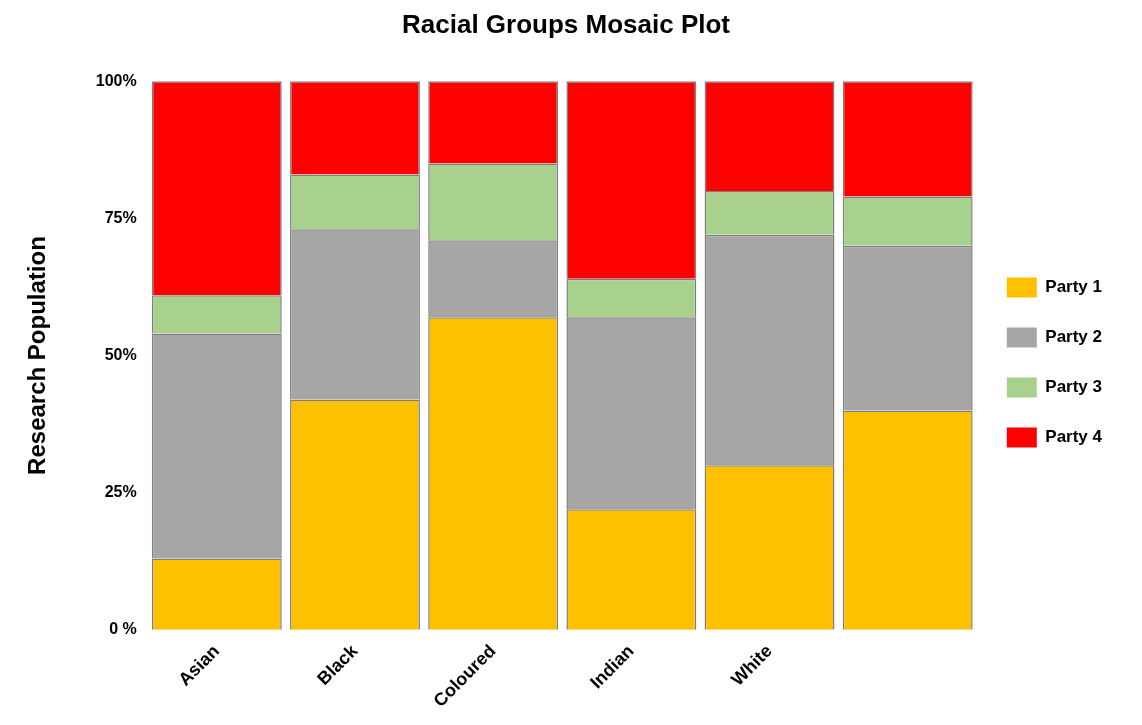 This screenshot has width=1142, height=725. I want to click on legend-label: Party 1, so click(1073, 287).